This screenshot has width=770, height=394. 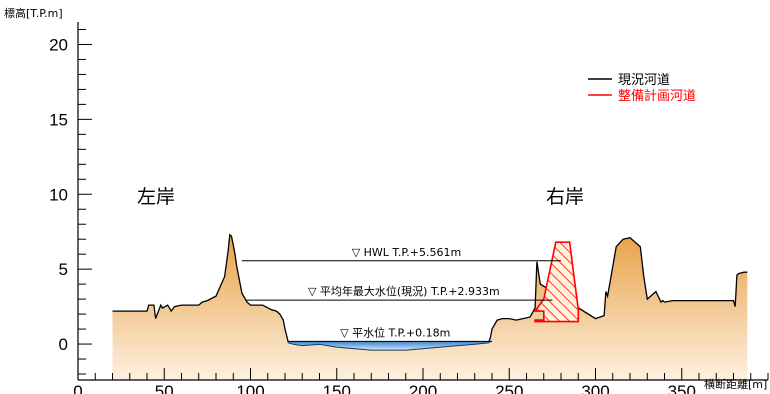 I want to click on x-tick-label-300: 300, so click(x=595, y=388).